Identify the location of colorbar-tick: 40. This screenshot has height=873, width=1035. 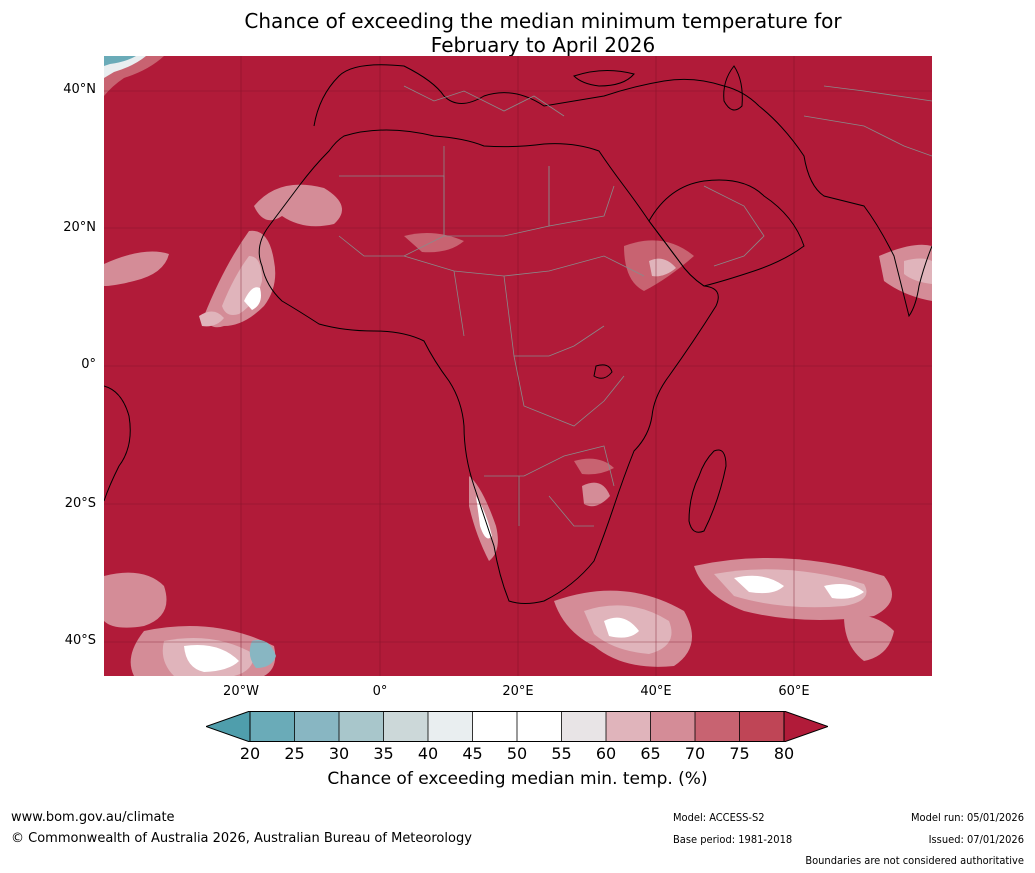
(428, 753).